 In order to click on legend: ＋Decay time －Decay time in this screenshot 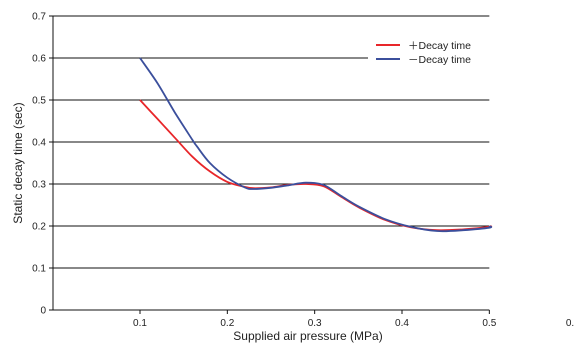, I will do `click(438, 53)`.